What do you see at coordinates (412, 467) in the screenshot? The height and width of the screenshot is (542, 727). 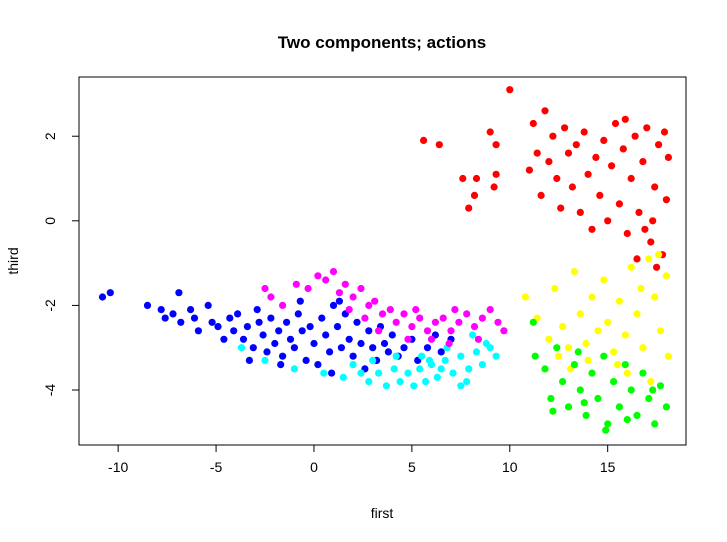 I see `x-tick-label: 5` at bounding box center [412, 467].